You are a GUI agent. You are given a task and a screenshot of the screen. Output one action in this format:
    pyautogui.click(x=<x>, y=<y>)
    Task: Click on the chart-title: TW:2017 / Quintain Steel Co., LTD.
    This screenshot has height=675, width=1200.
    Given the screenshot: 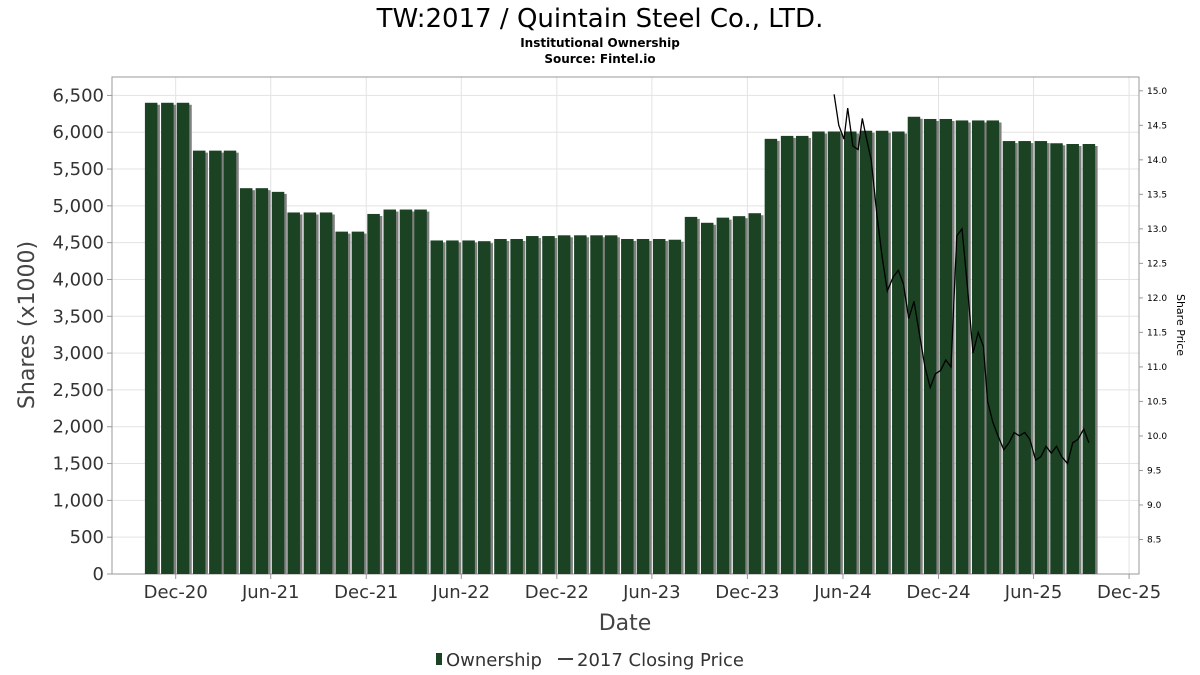 What is the action you would take?
    pyautogui.click(x=600, y=19)
    